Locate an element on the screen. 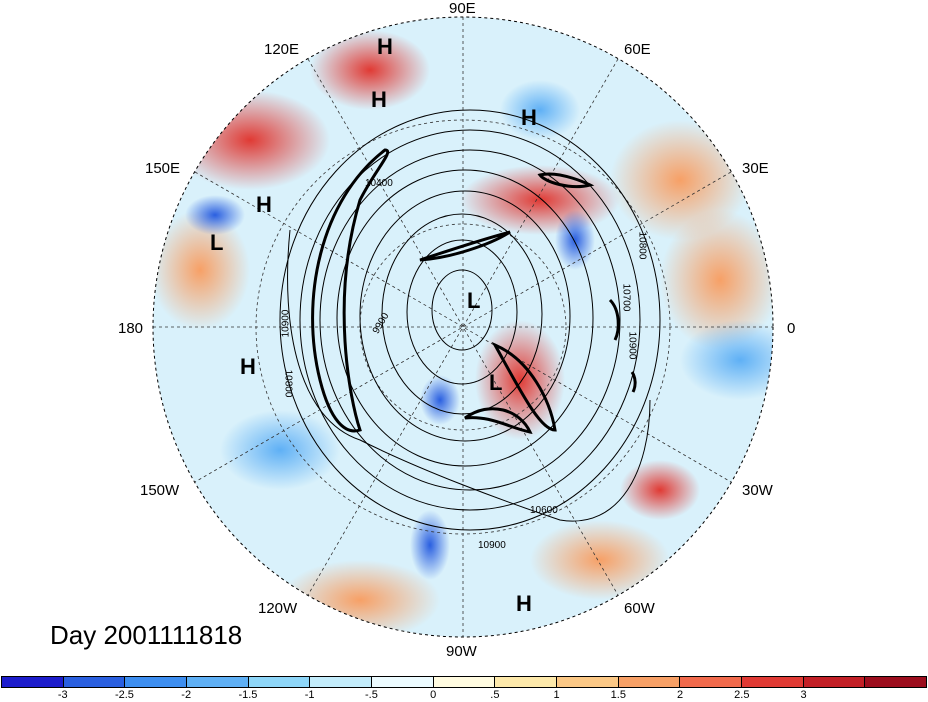 This screenshot has height=702, width=928. colorbar-tick-label: 2.5 is located at coordinates (742, 695).